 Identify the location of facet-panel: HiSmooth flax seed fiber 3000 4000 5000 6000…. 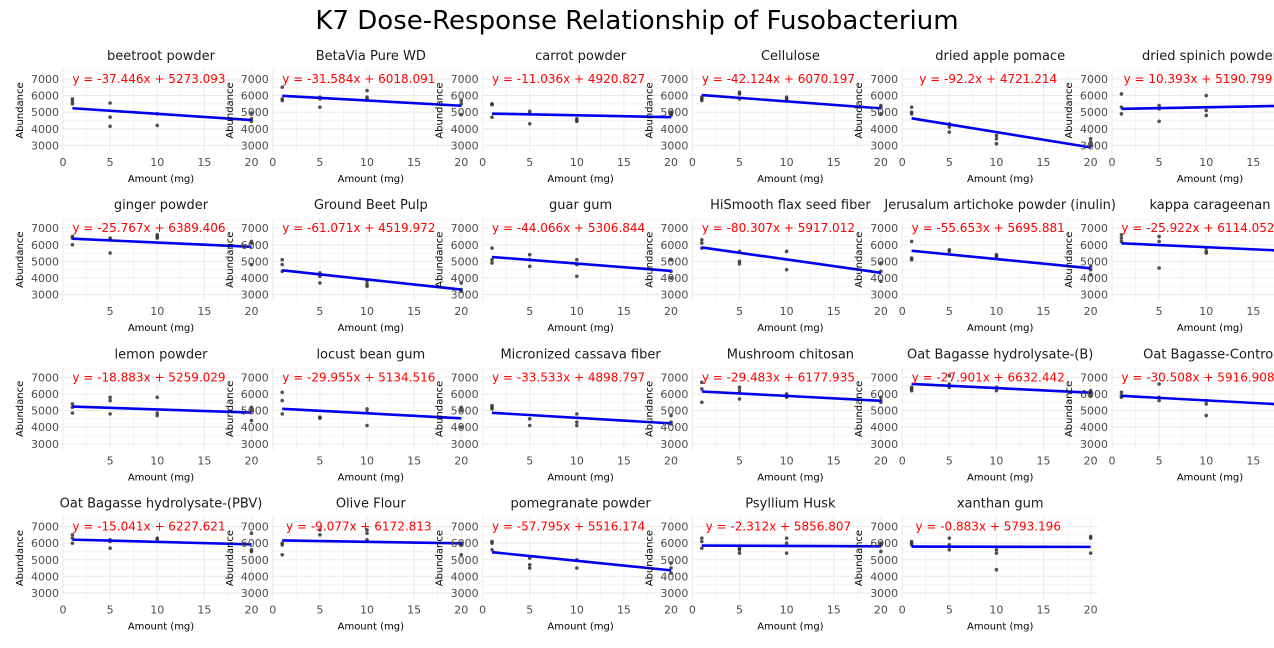
(766, 266).